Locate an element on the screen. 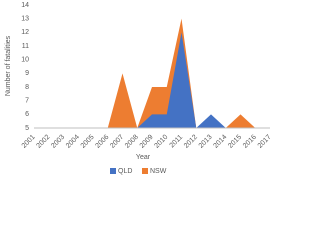 The height and width of the screenshot is (240, 320). x-tick-label: 2017 is located at coordinates (265, 142).